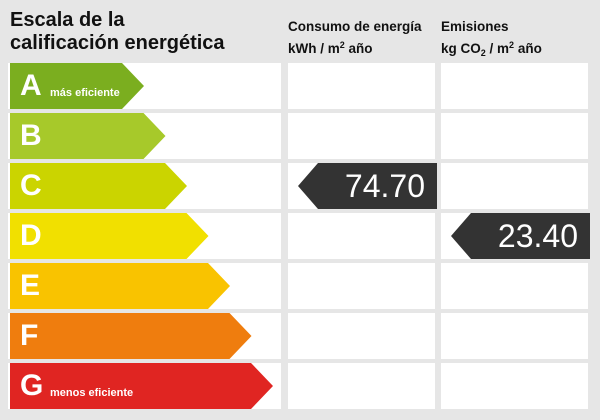 The image size is (600, 420). I want to click on consumption-indicator: 74.70, so click(367, 186).